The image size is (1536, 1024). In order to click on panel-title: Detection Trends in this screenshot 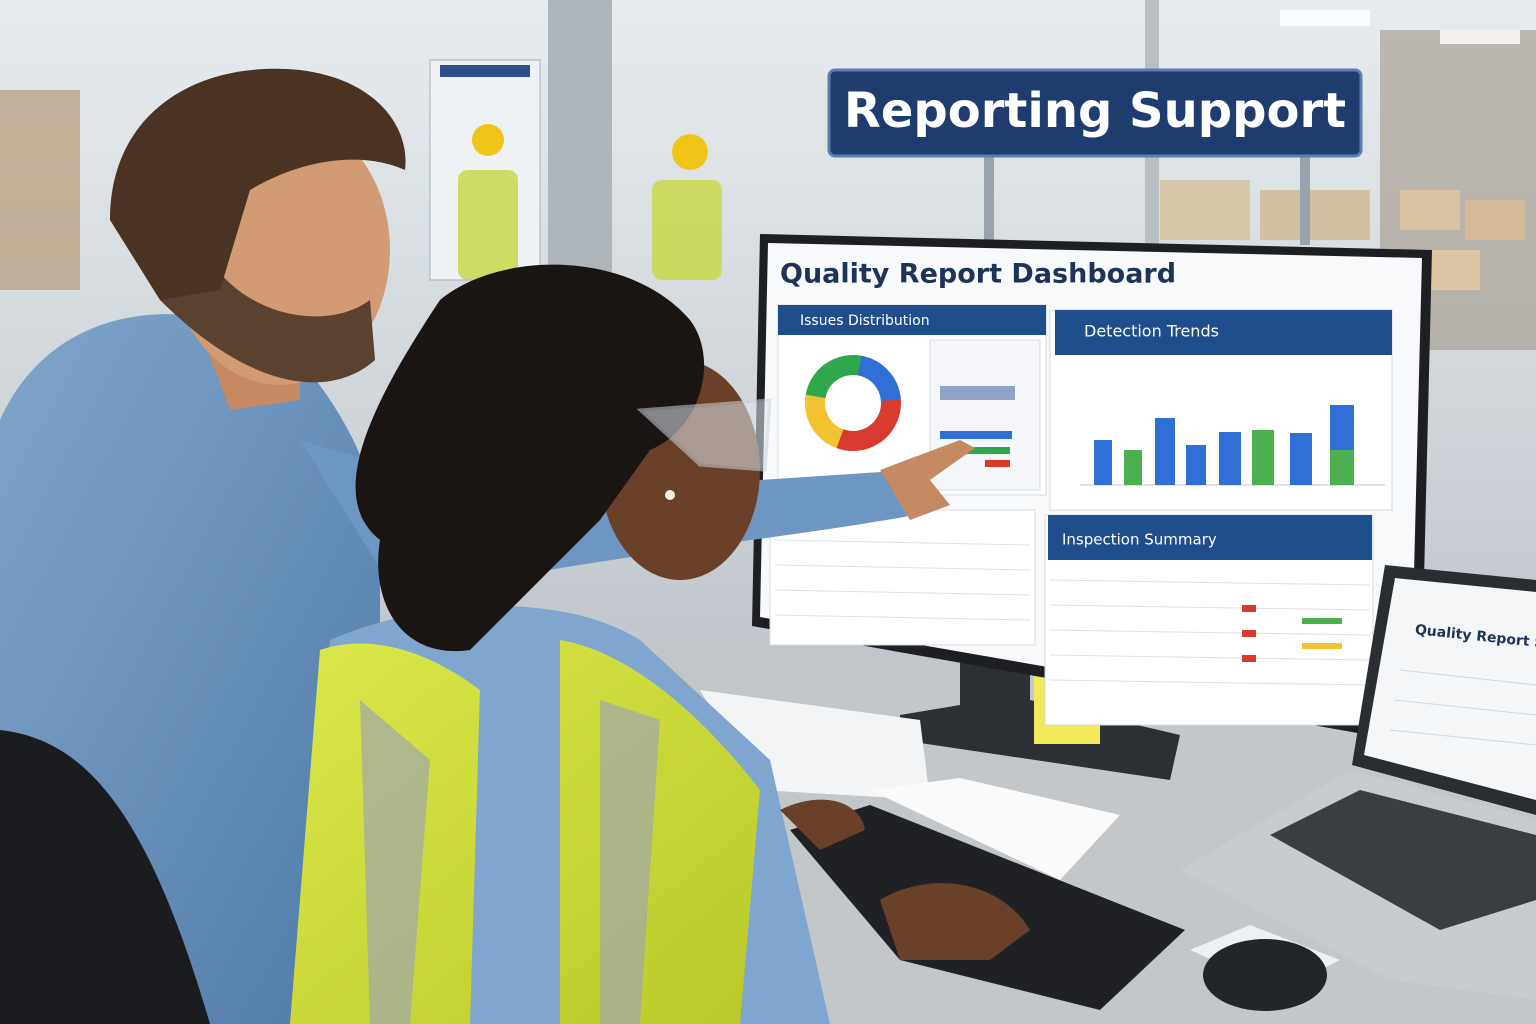, I will do `click(1151, 331)`.